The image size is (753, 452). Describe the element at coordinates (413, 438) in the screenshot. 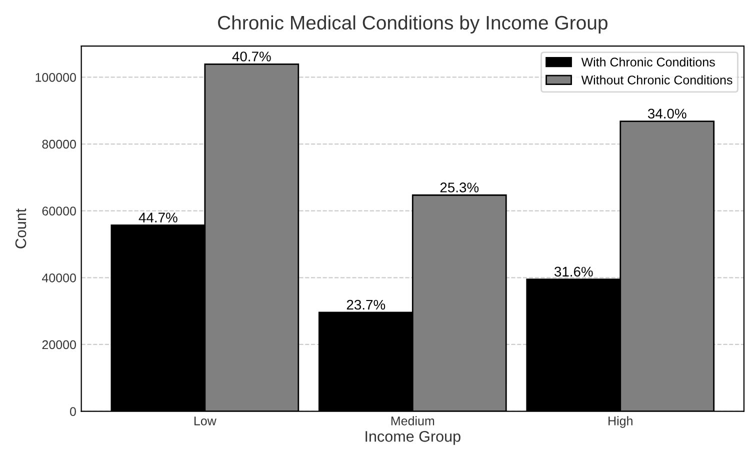

I see `x-axis-title: Income Group` at that location.